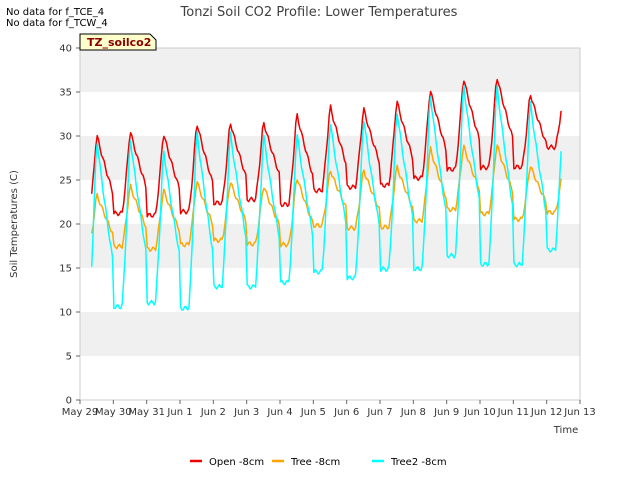 The image size is (640, 480). What do you see at coordinates (379, 412) in the screenshot?
I see `x-tick-label: Jun 7` at bounding box center [379, 412].